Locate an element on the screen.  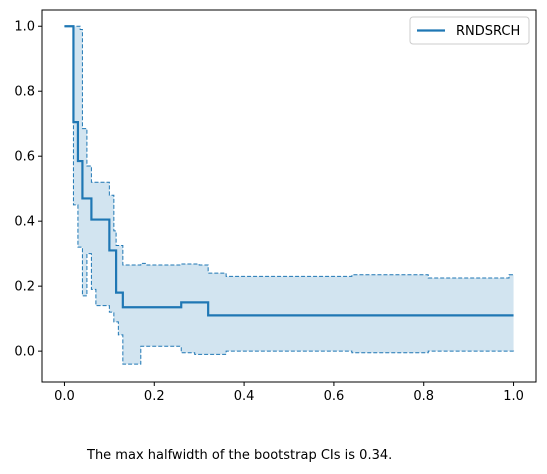
y-tick-label: 0.2 is located at coordinates (24, 287).